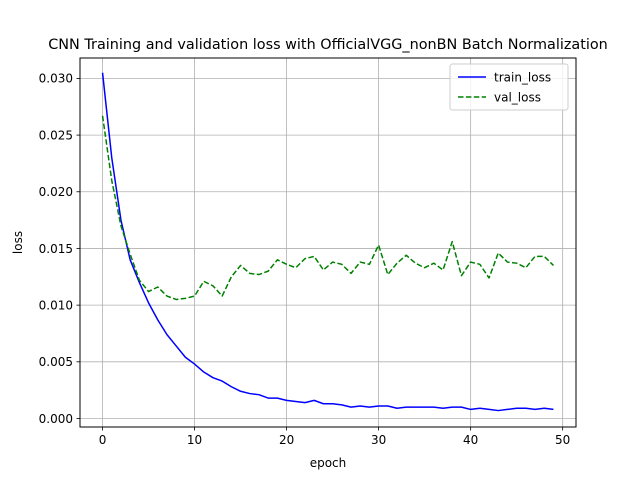 Image resolution: width=640 pixels, height=480 pixels. Describe the element at coordinates (517, 97) in the screenshot. I see `legend-label-val-loss: val_loss` at that location.